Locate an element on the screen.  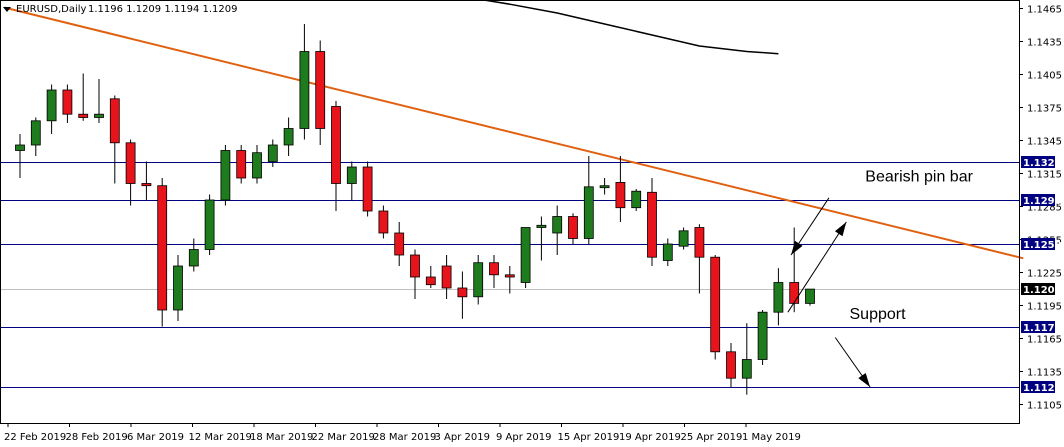
level-label: 1.1325 is located at coordinates (1042, 163).